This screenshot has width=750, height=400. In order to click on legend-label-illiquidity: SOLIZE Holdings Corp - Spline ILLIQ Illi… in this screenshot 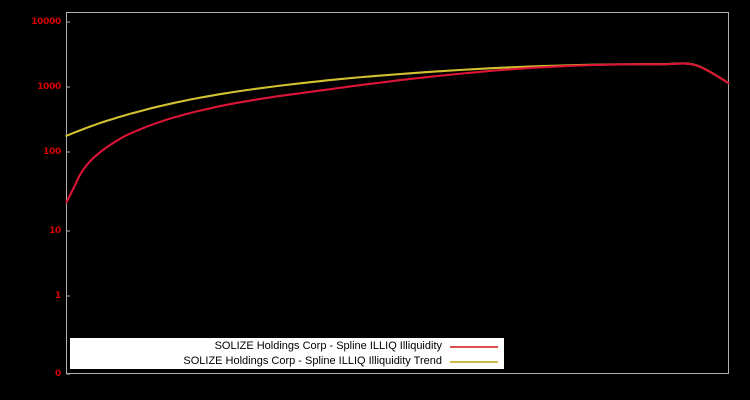, I will do `click(328, 345)`.